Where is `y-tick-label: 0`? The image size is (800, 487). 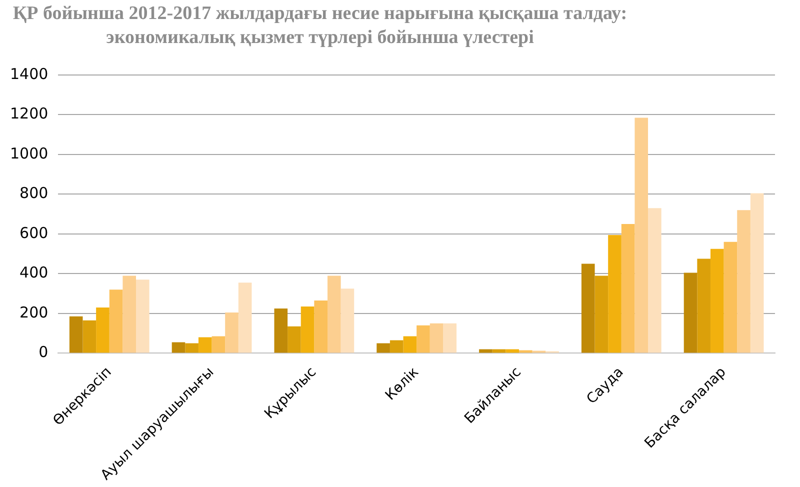 y-tick-label: 0 is located at coordinates (43, 352).